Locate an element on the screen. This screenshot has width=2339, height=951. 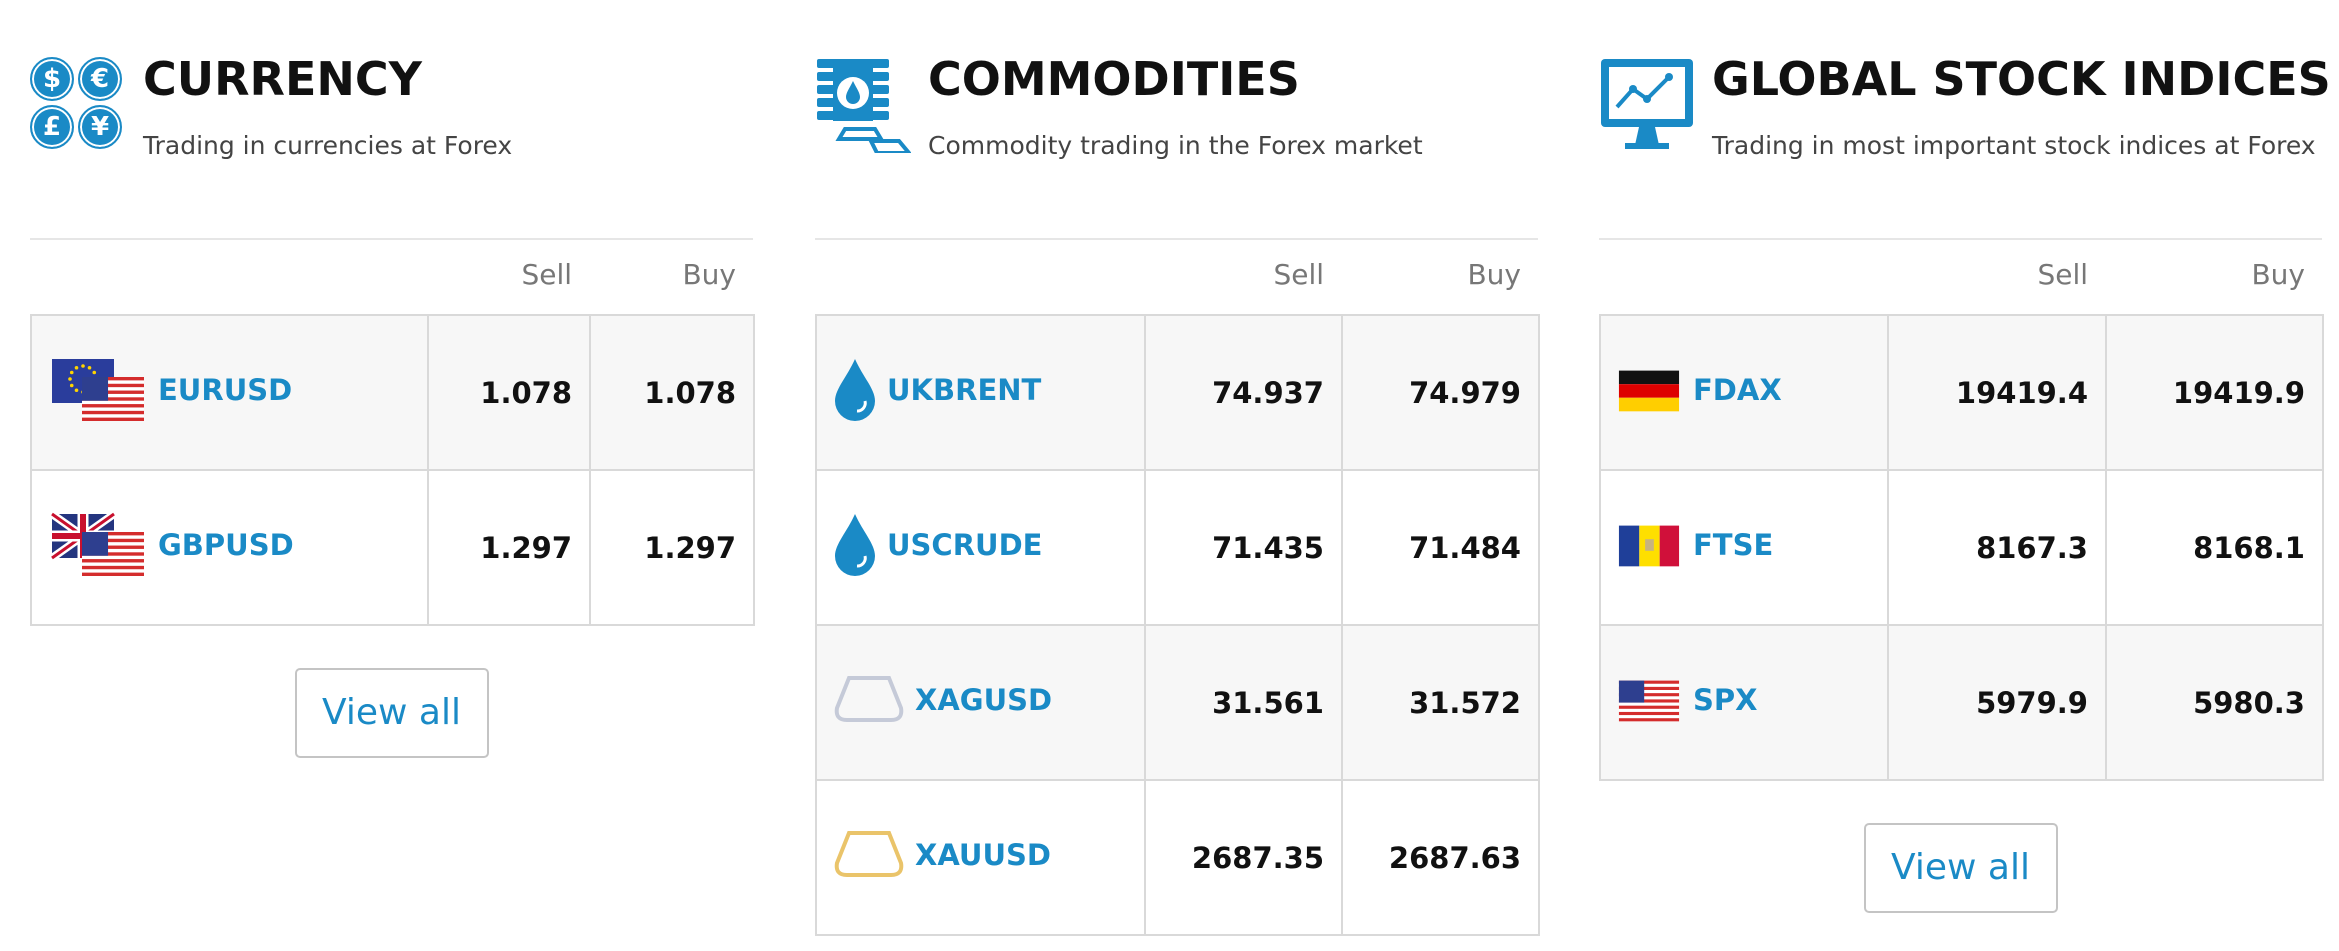
quote-row: USCRUDE 71.435 71.484 is located at coordinates (1177, 547).